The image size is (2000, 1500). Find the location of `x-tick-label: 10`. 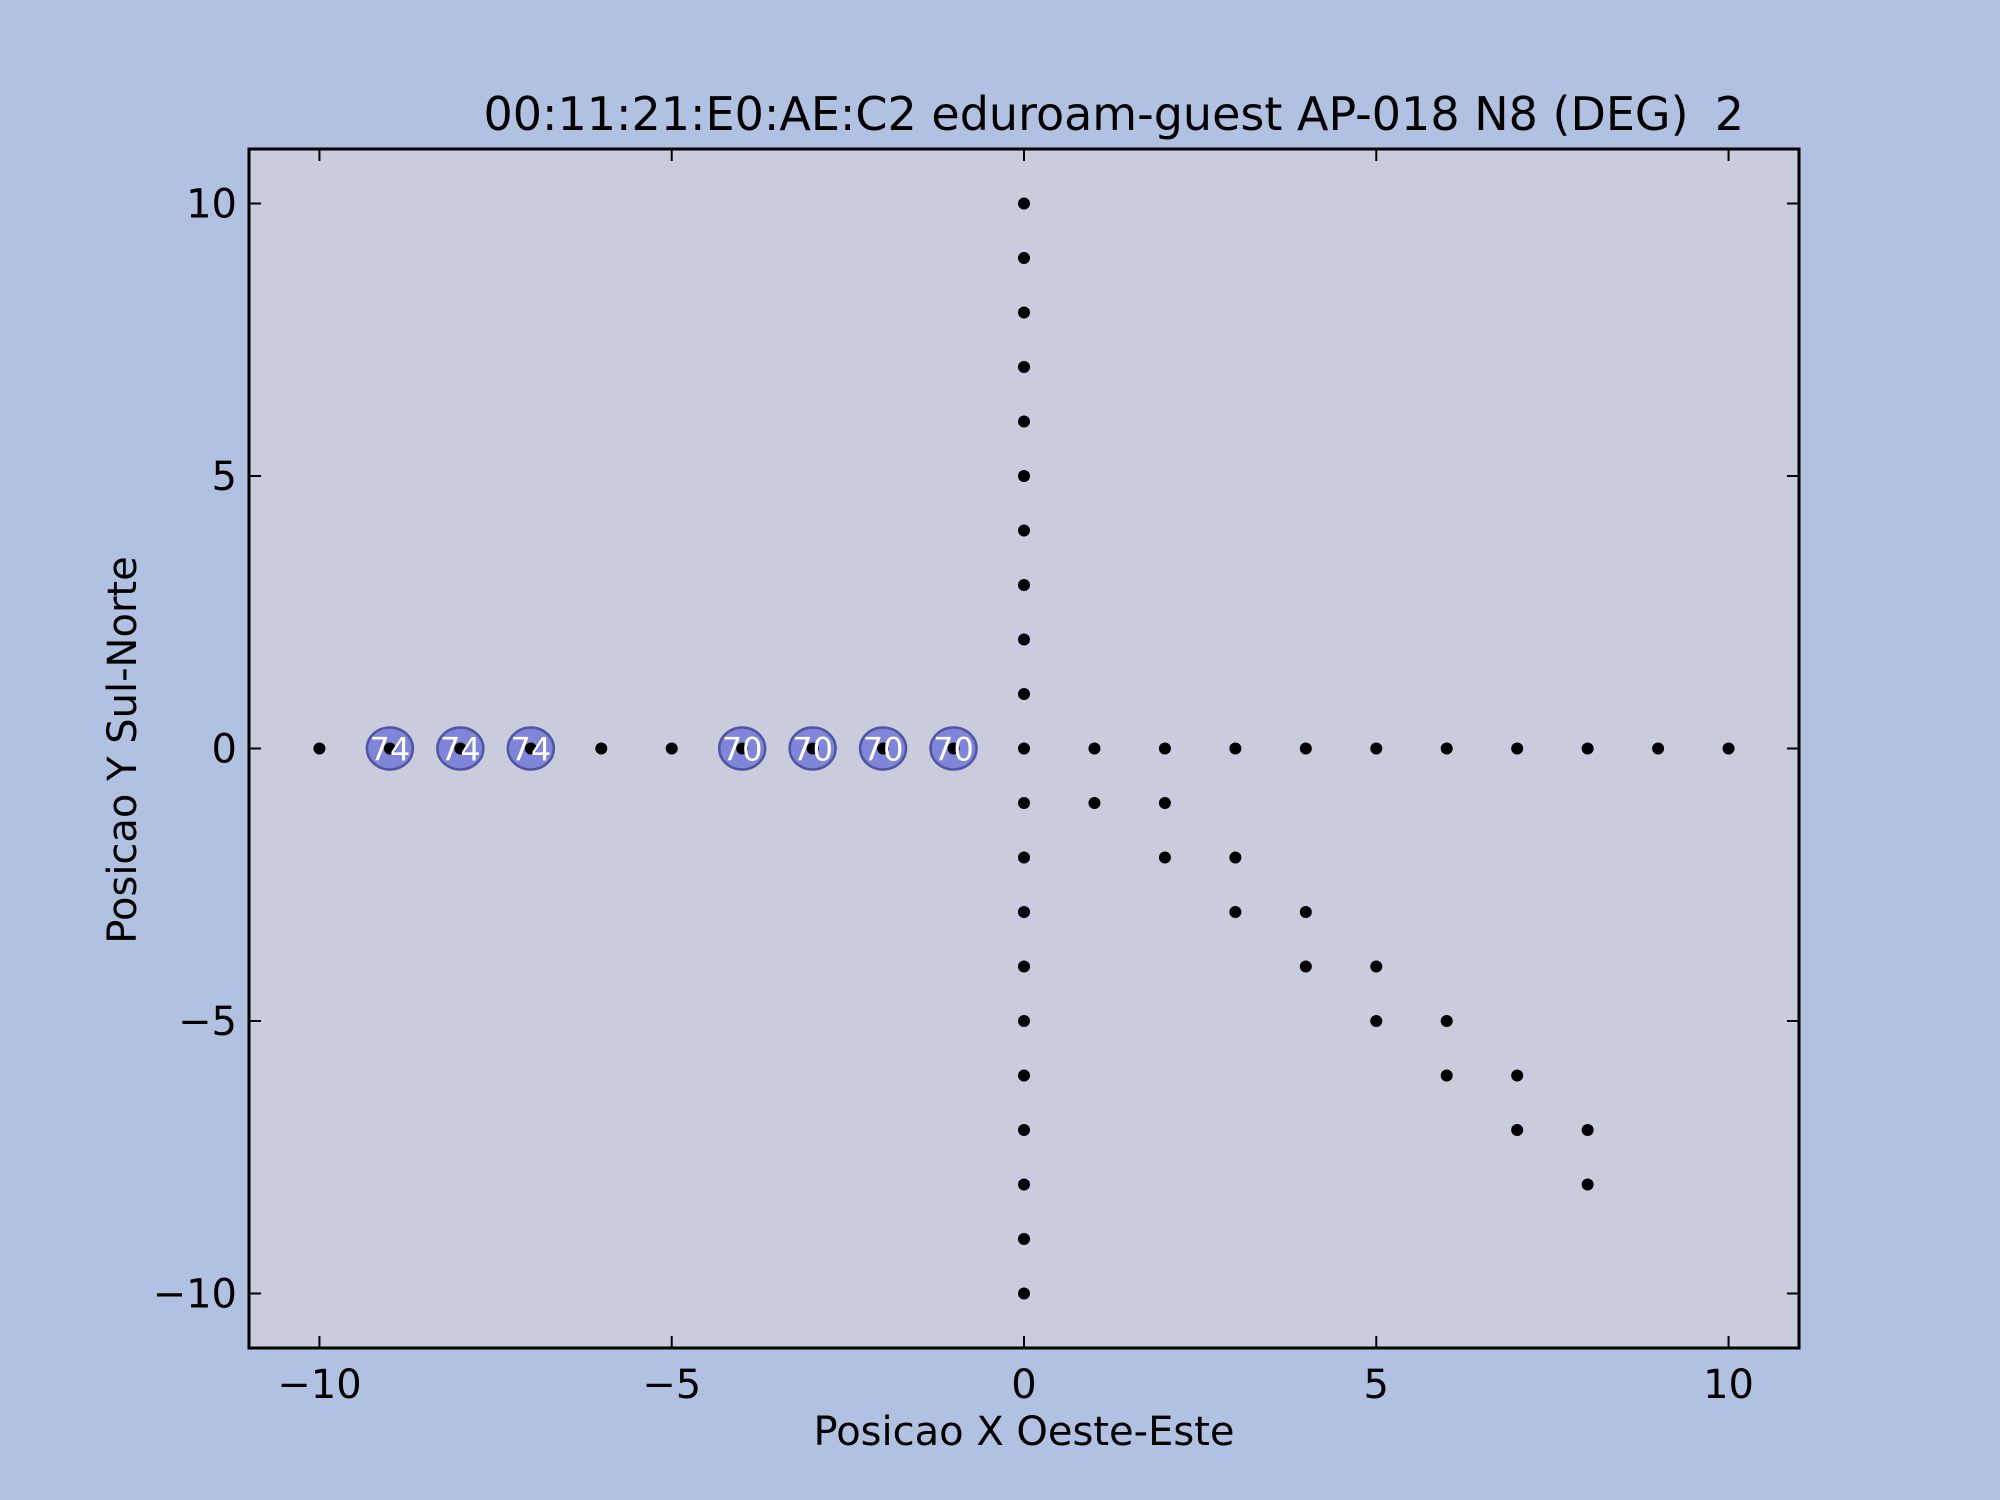

x-tick-label: 10 is located at coordinates (1728, 1385).